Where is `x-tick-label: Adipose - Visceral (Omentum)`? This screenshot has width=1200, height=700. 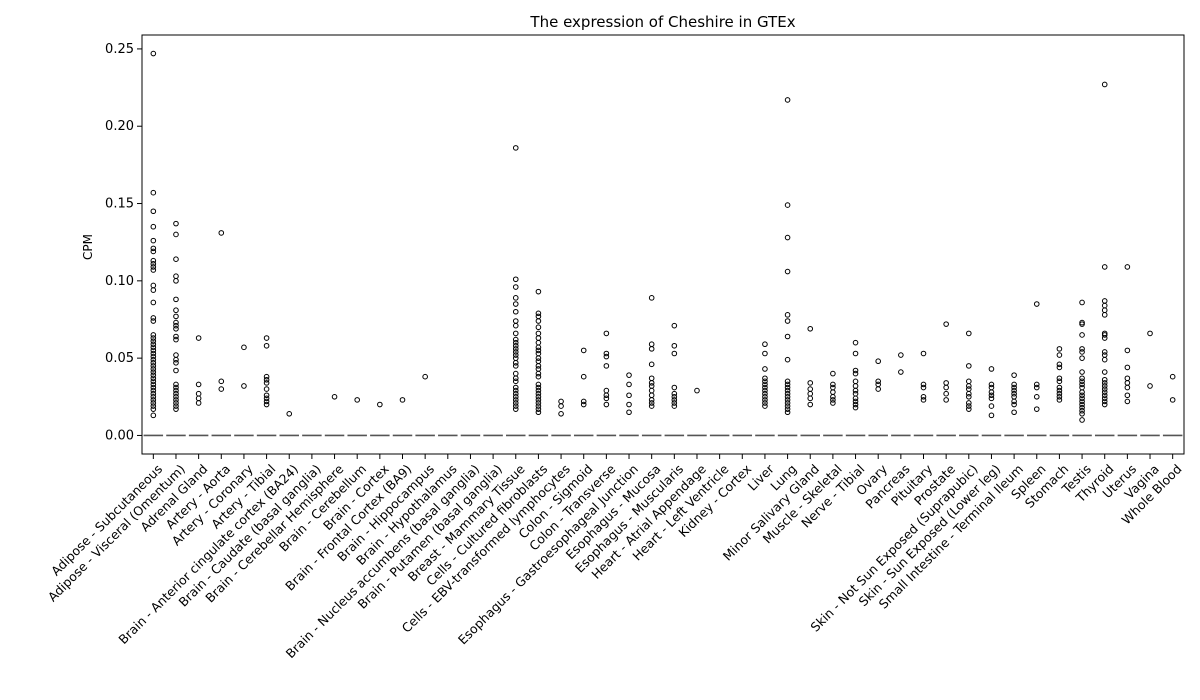
x-tick-label: Adipose - Visceral (Omentum) is located at coordinates (116, 532).